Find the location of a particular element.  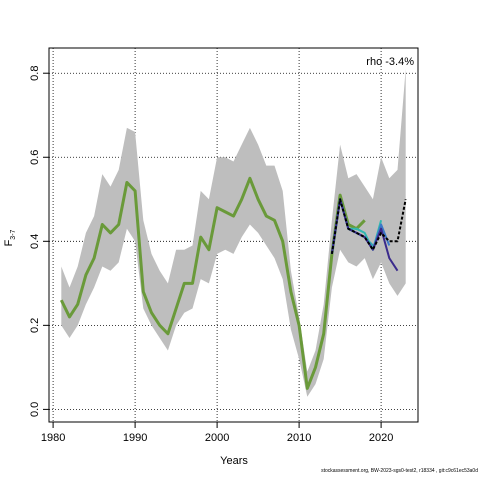

y-axis-label: F3-7 is located at coordinates (10, 237).